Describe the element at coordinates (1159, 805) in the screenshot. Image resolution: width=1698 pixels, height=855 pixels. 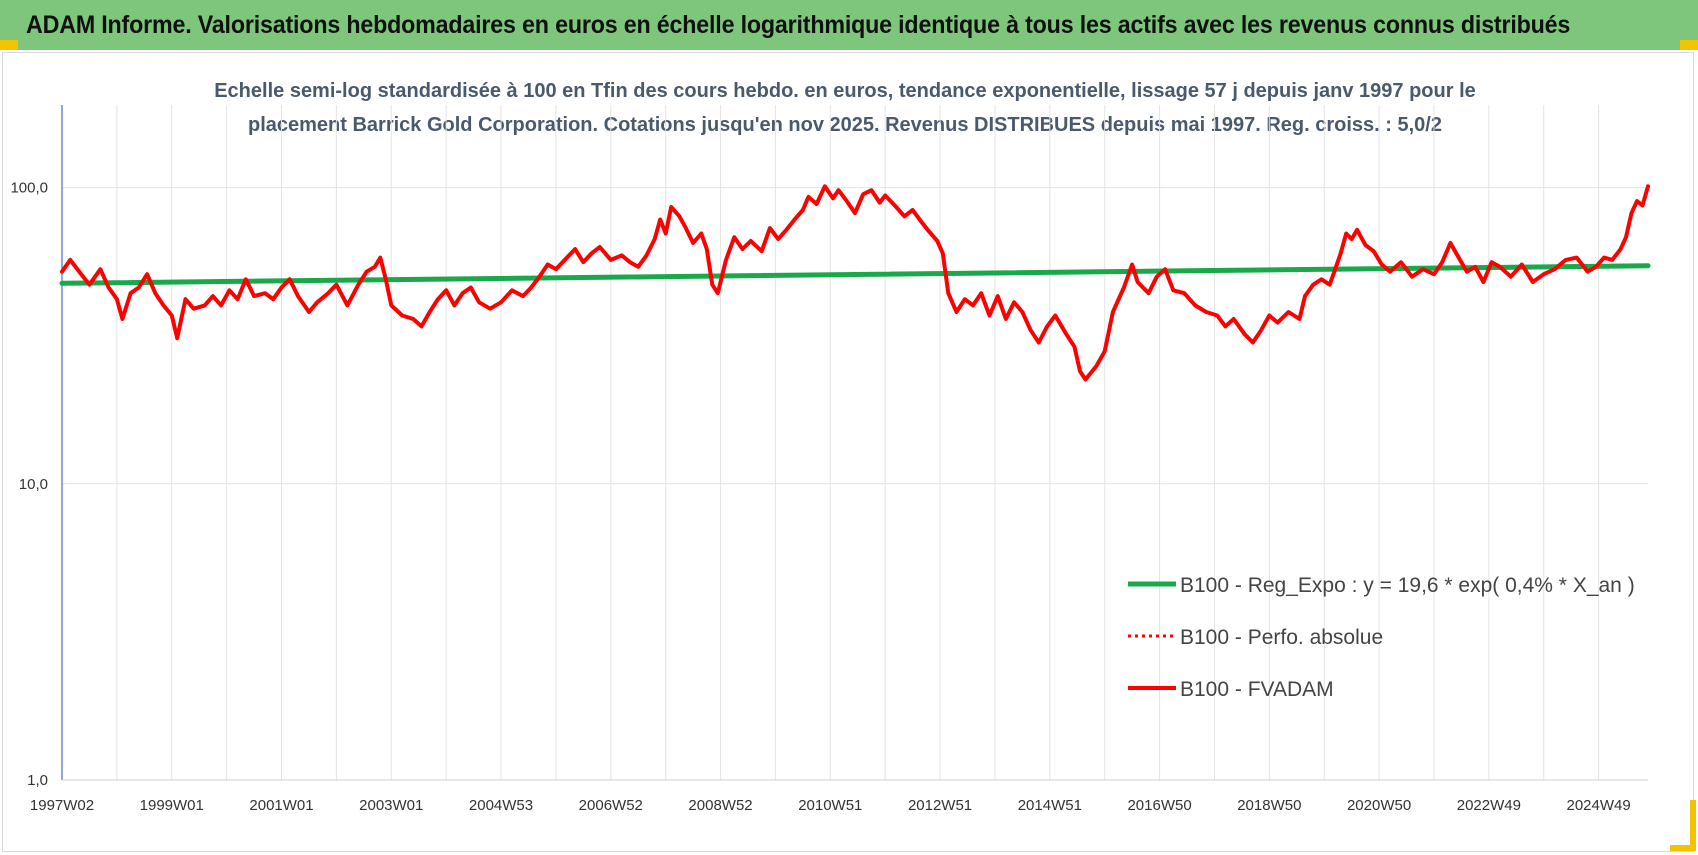
I see `x-tick-label: 2016W50` at that location.